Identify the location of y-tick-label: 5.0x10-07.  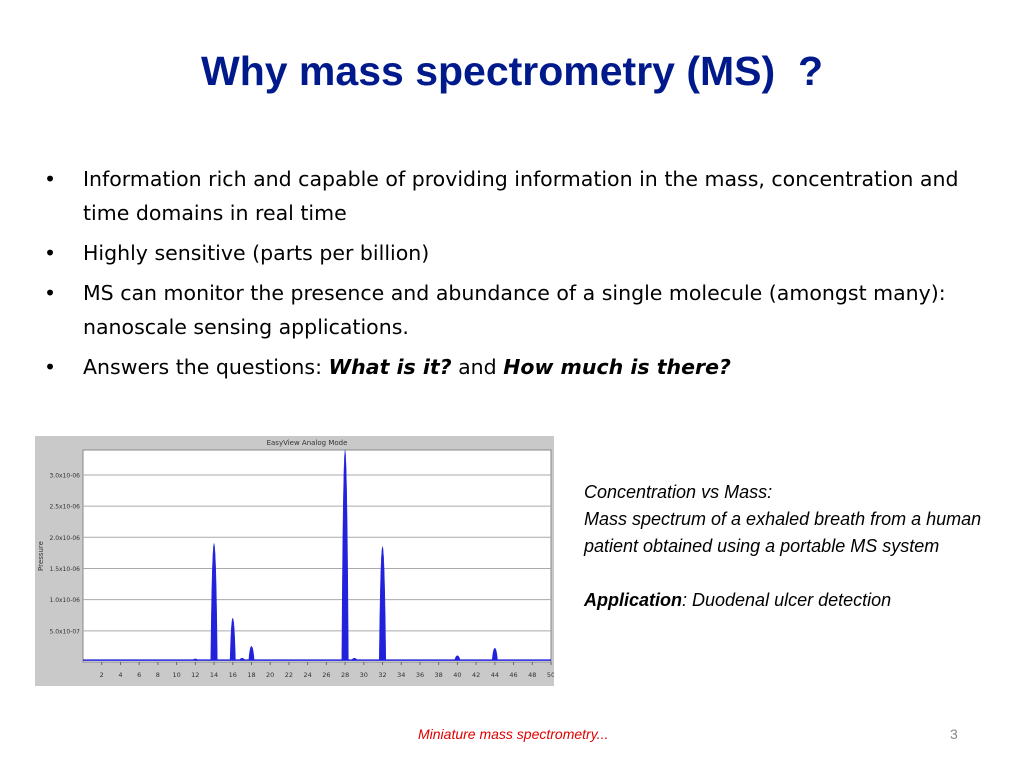
(64, 631).